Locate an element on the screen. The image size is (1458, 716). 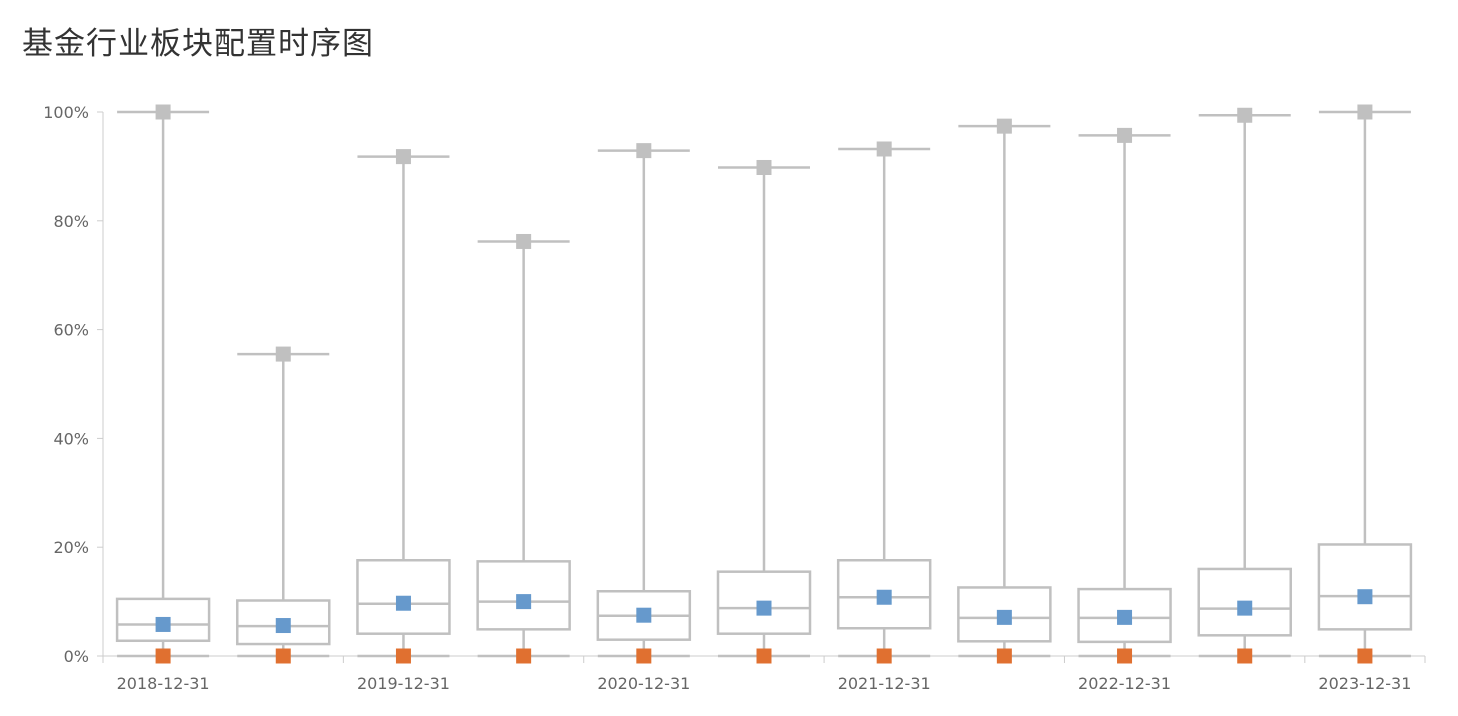
x-tick-label: 2023-12-31 is located at coordinates (1364, 683).